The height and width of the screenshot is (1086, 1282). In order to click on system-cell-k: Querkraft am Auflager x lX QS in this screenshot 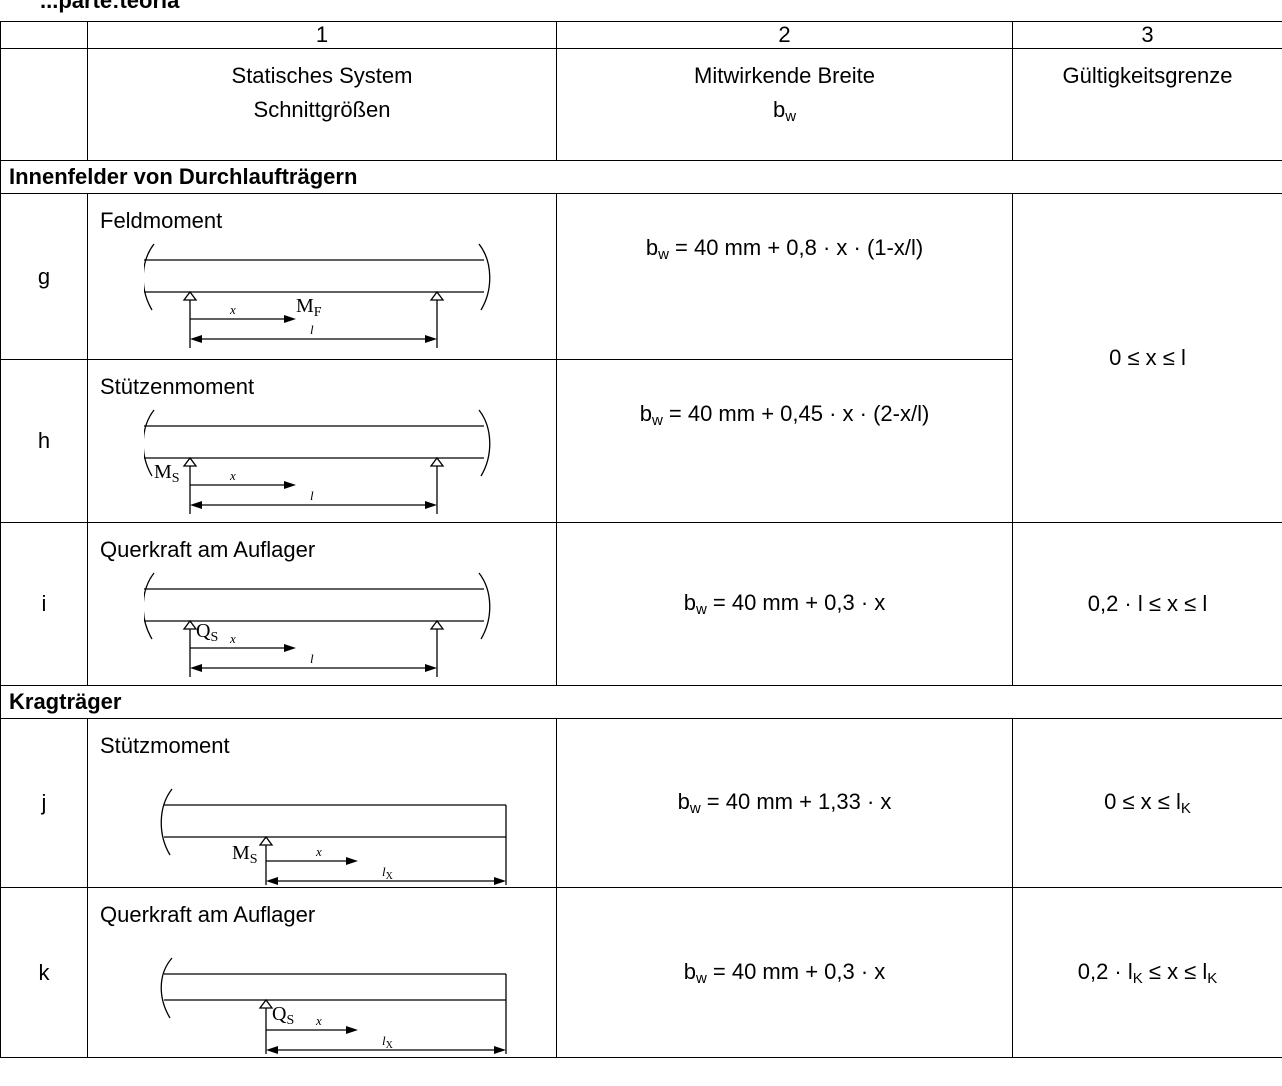, I will do `click(322, 972)`.